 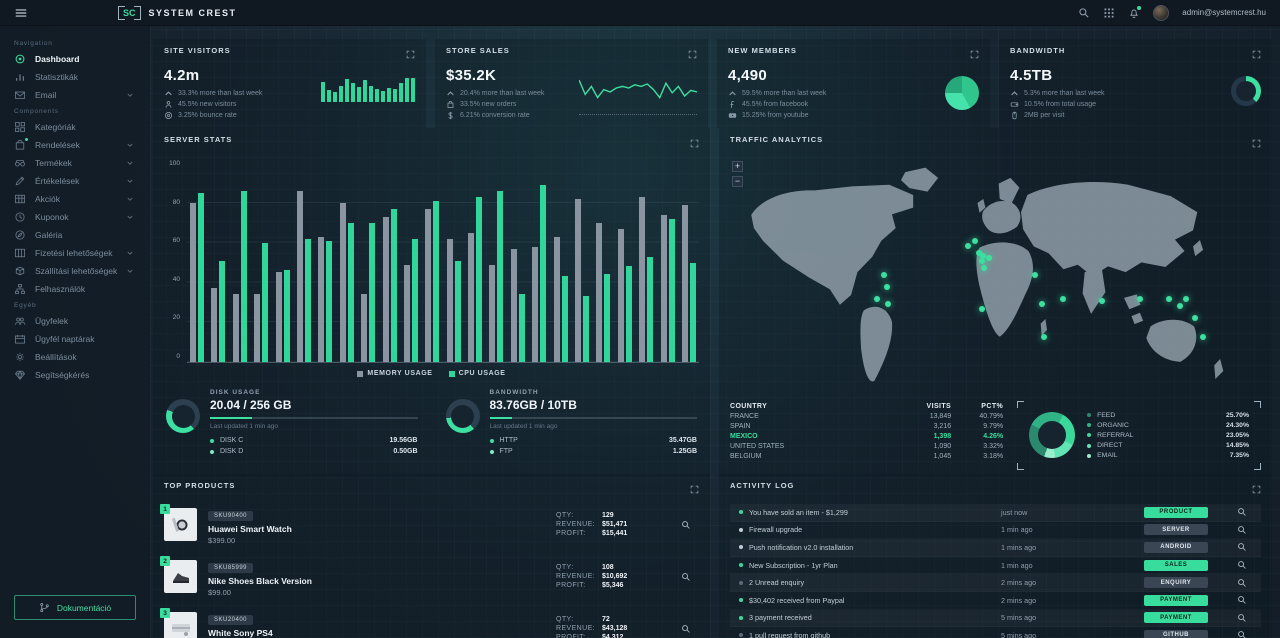 I want to click on sidebar-item-label: Értékelések, so click(x=57, y=181).